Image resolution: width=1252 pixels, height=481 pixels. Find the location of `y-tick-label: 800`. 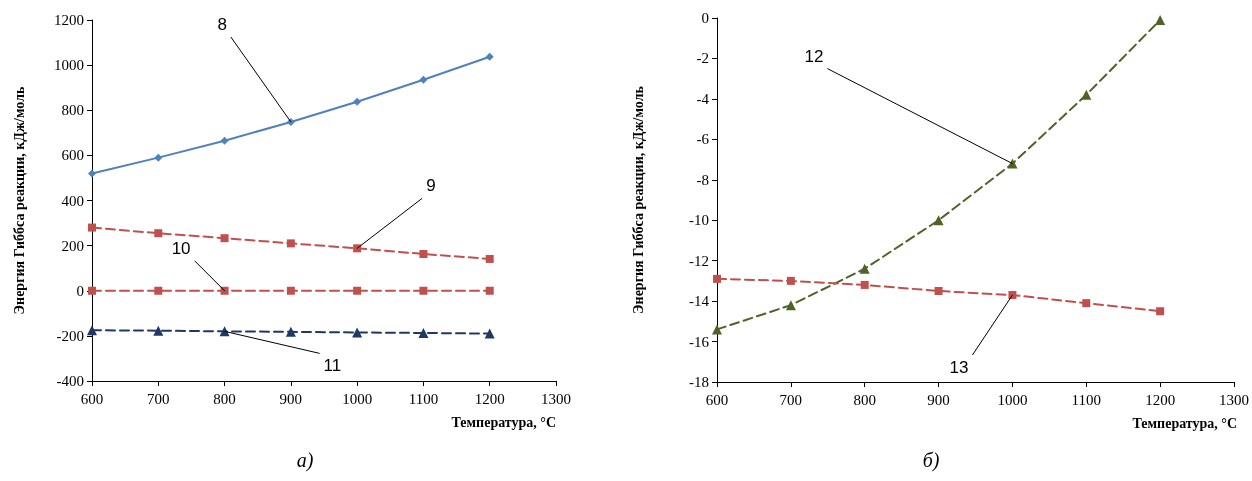

y-tick-label: 800 is located at coordinates (72, 110).